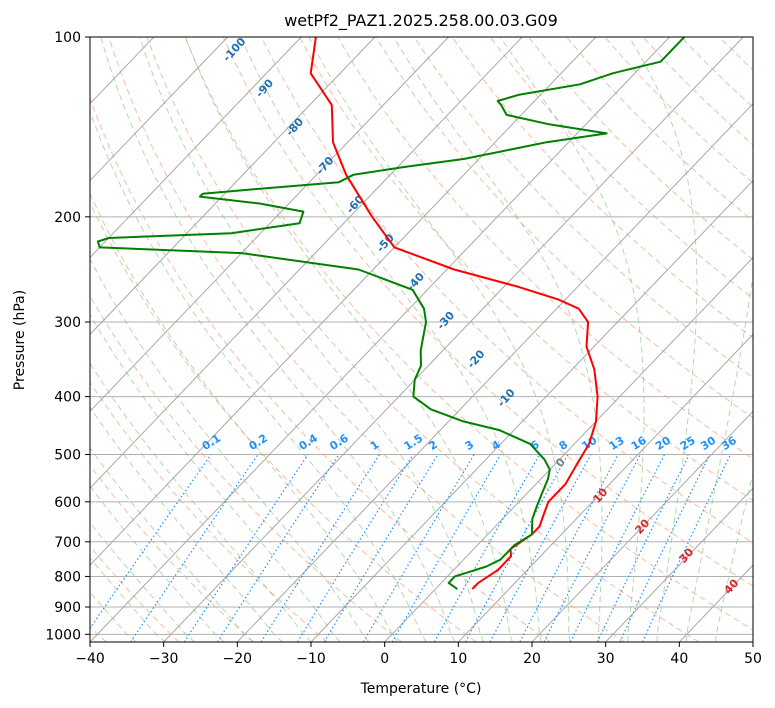 Image resolution: width=775 pixels, height=708 pixels. Describe the element at coordinates (67, 398) in the screenshot. I see `y-tick-label: 400` at that location.